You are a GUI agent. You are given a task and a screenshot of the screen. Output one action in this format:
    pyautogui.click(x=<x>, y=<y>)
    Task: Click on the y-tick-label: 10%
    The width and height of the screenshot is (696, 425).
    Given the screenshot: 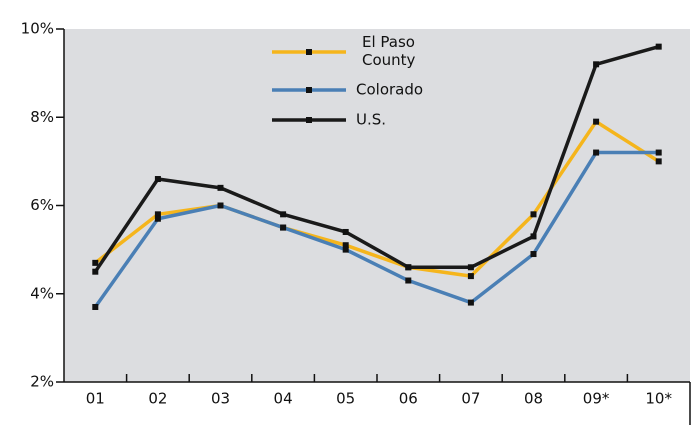 What is the action you would take?
    pyautogui.click(x=37, y=29)
    